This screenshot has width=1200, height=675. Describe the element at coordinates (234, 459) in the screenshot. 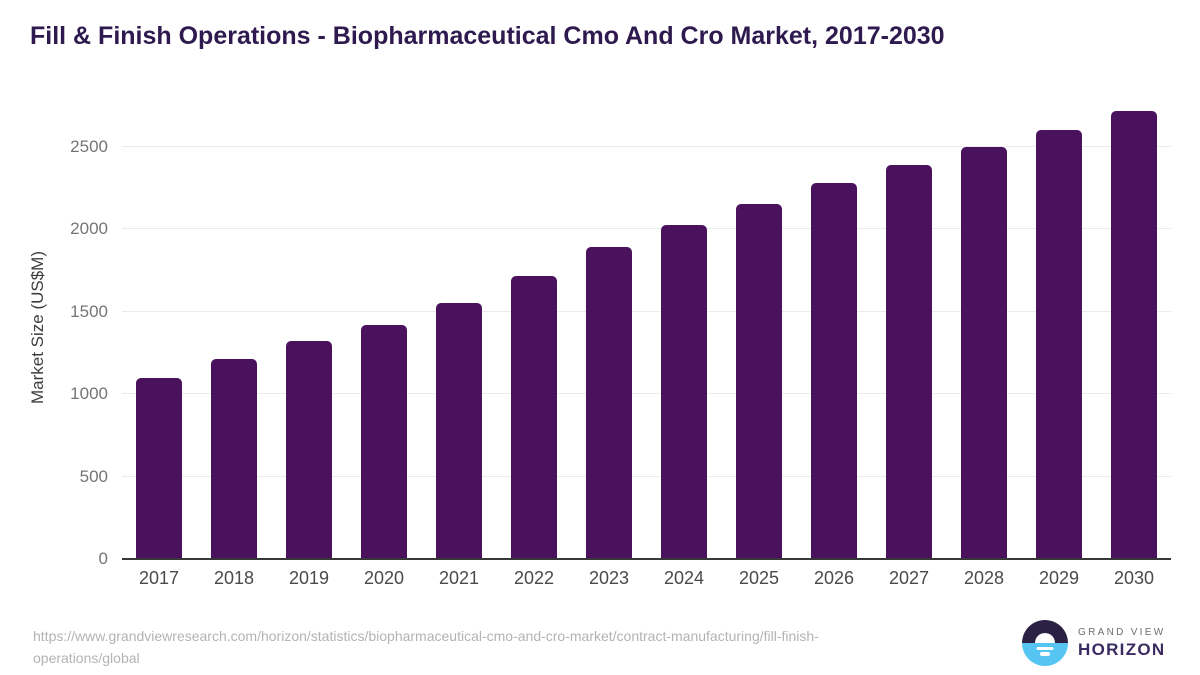

I see `bar-2018` at that location.